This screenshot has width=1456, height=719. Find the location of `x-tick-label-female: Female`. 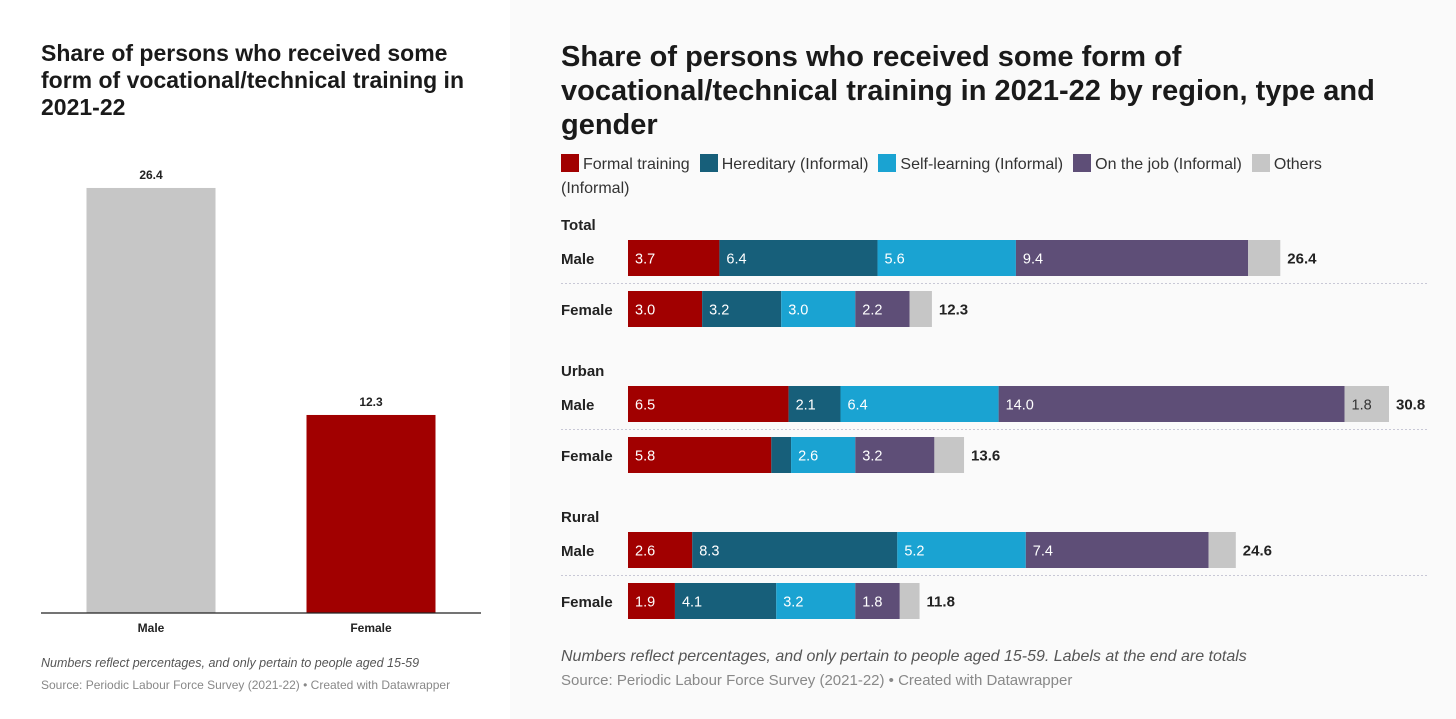

x-tick-label-female: Female is located at coordinates (371, 628).